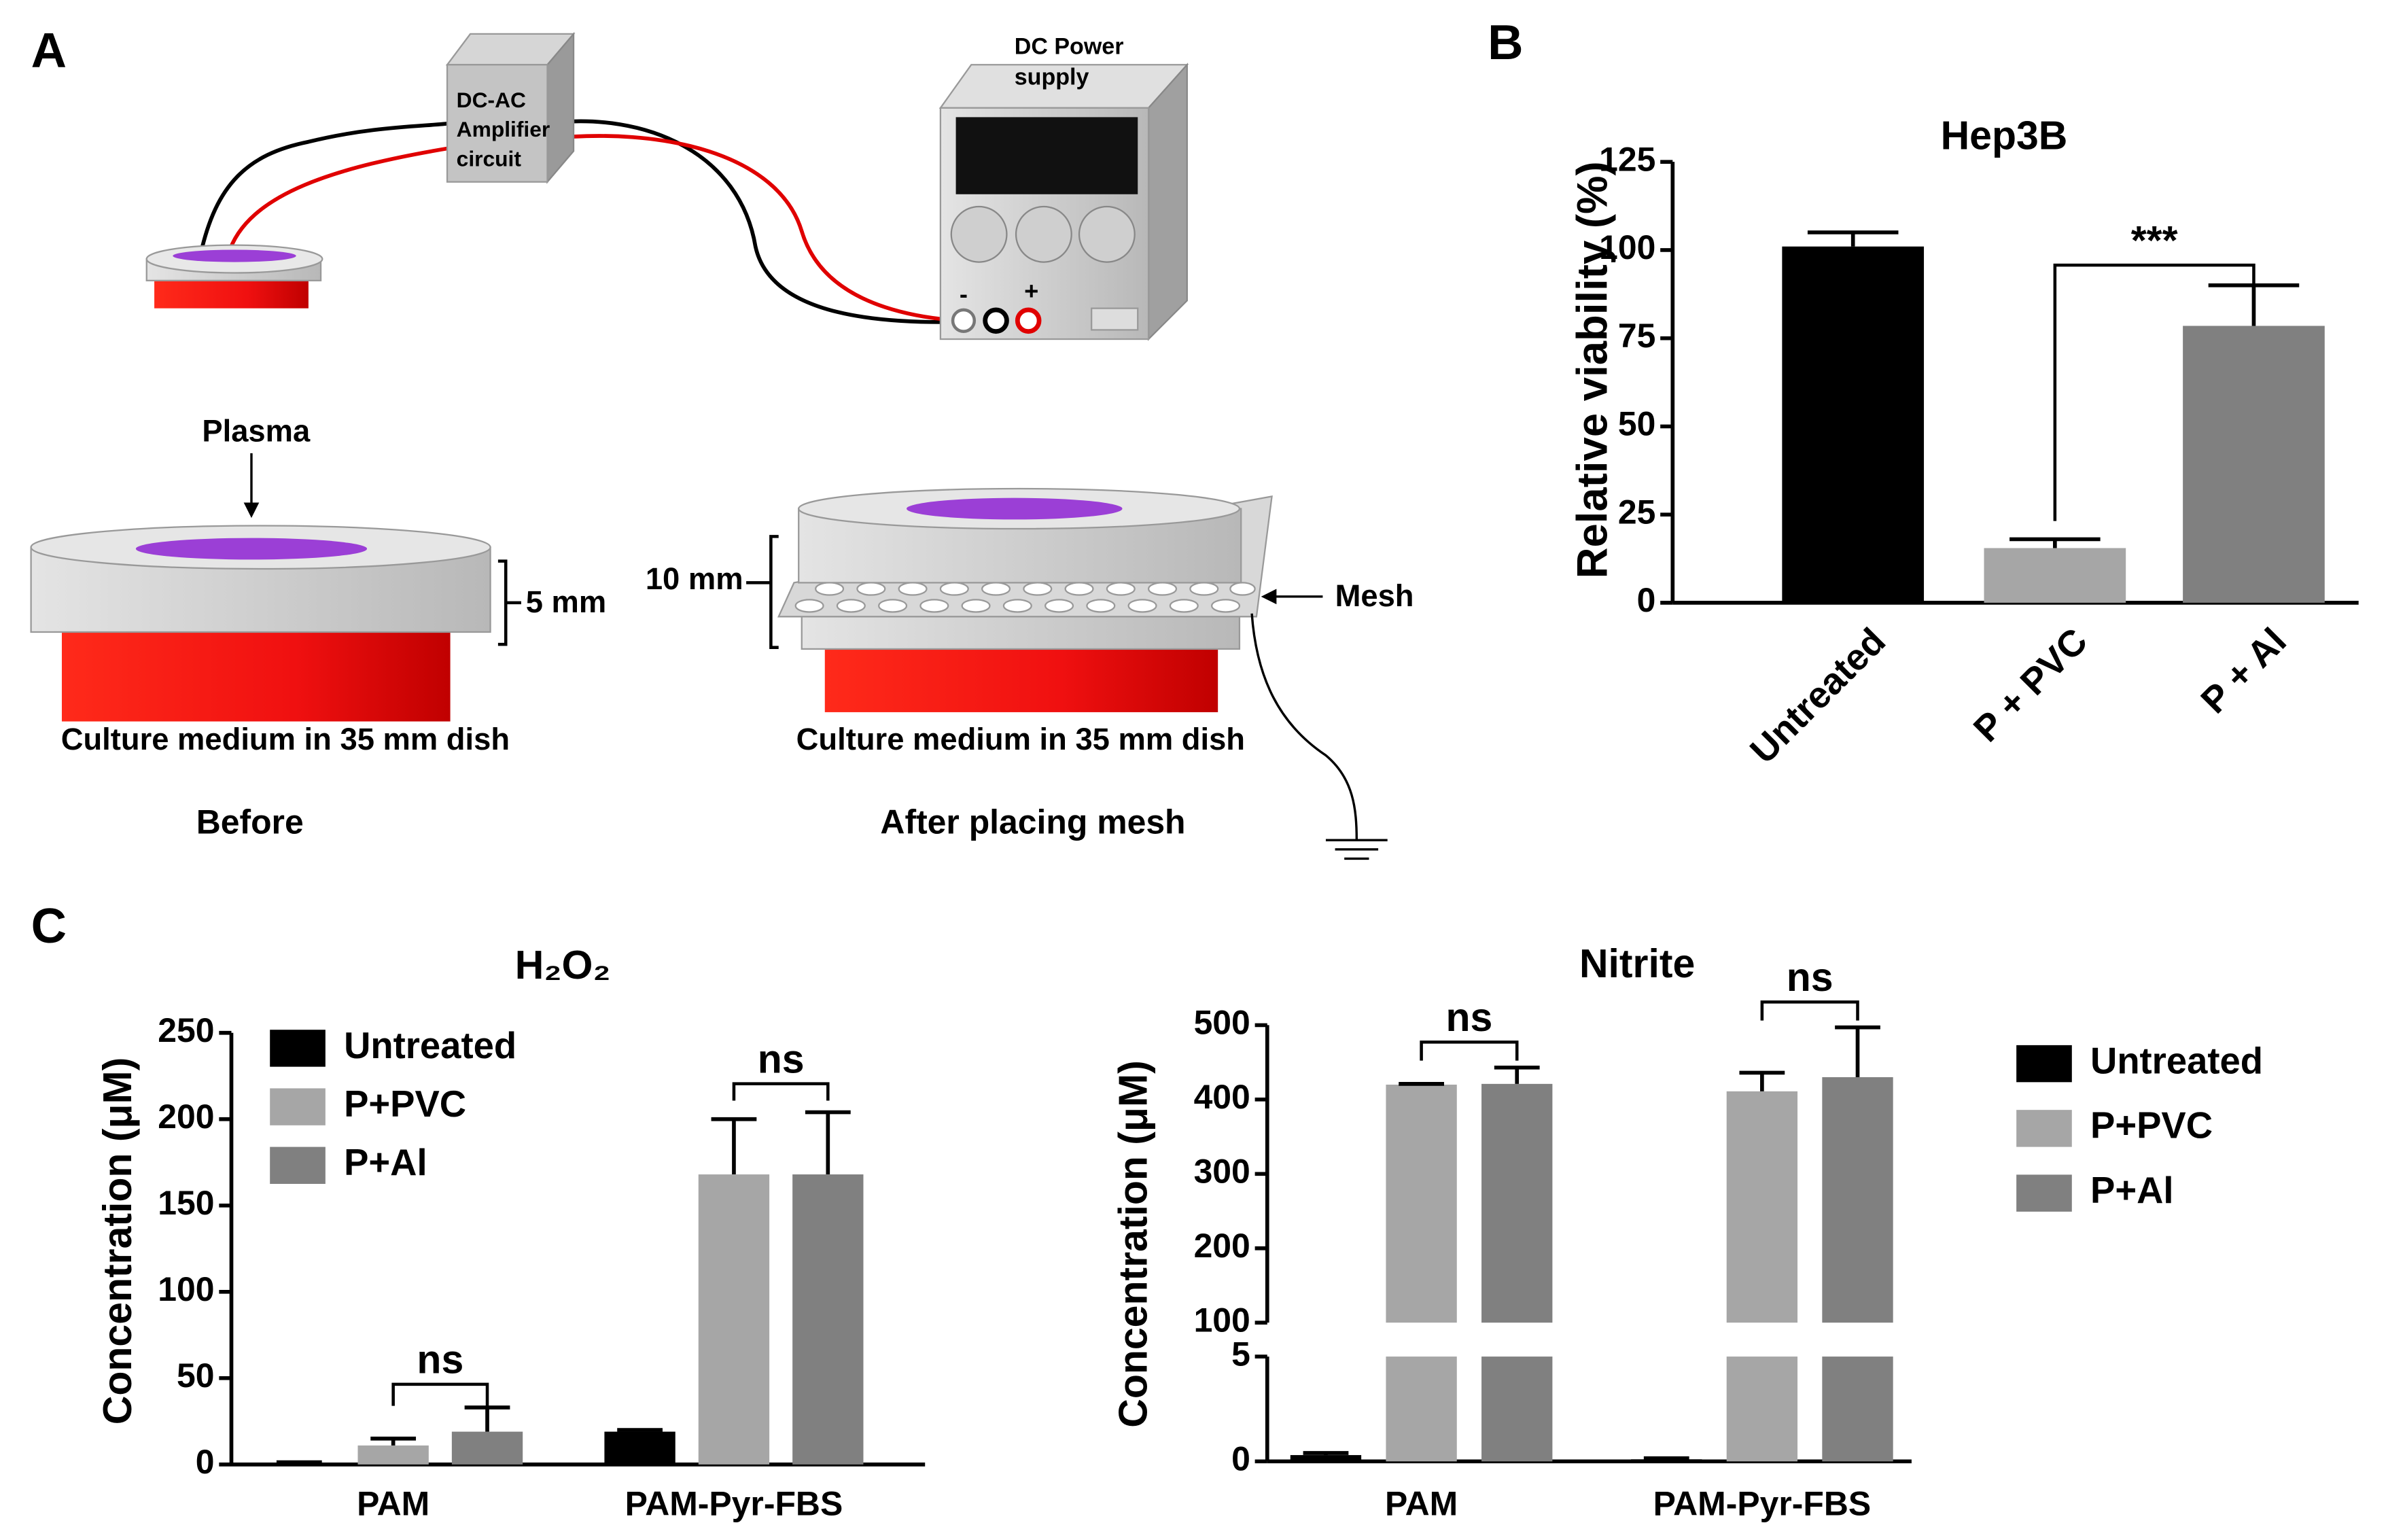  Describe the element at coordinates (49, 926) in the screenshot. I see `panel-label: C` at that location.